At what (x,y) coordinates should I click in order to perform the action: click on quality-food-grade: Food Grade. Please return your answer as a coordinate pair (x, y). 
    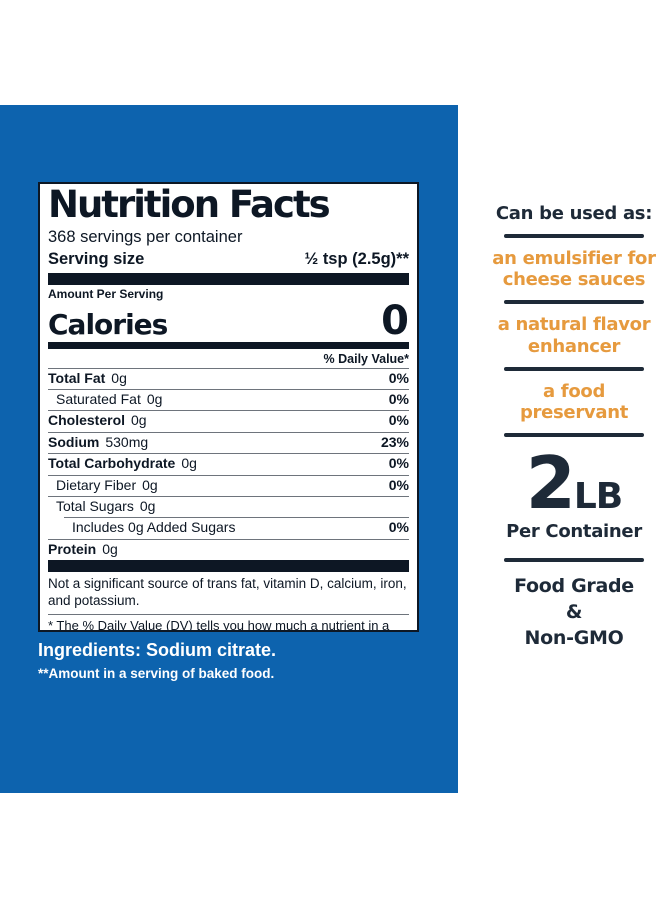
    Looking at the image, I should click on (574, 586).